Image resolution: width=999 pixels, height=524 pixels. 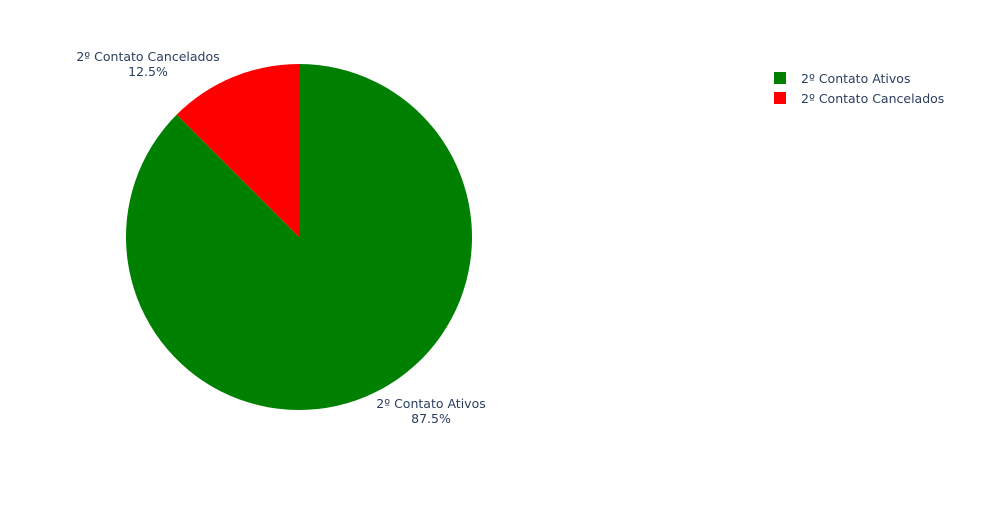 What do you see at coordinates (148, 71) in the screenshot?
I see `slice-label-percent-2: 12.5%` at bounding box center [148, 71].